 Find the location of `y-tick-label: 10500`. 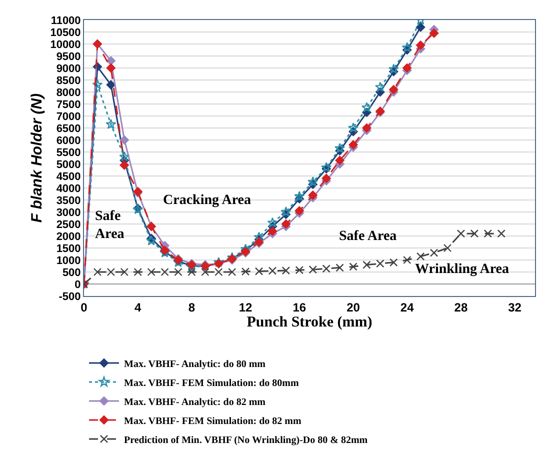

y-tick-label: 10500 is located at coordinates (65, 32).